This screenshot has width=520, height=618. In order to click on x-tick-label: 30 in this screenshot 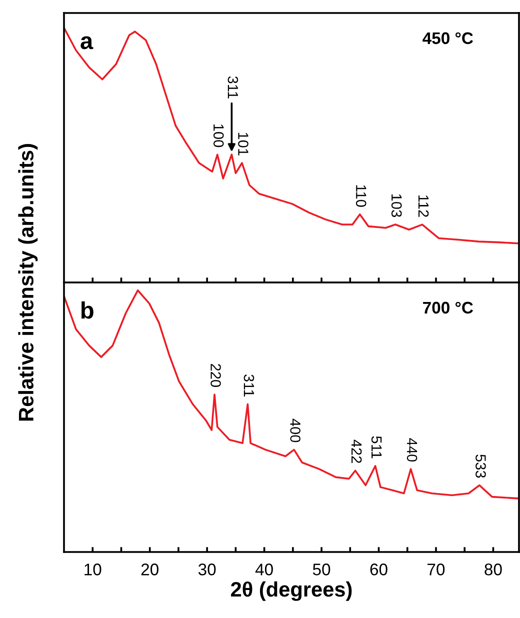, I will do `click(207, 570)`.